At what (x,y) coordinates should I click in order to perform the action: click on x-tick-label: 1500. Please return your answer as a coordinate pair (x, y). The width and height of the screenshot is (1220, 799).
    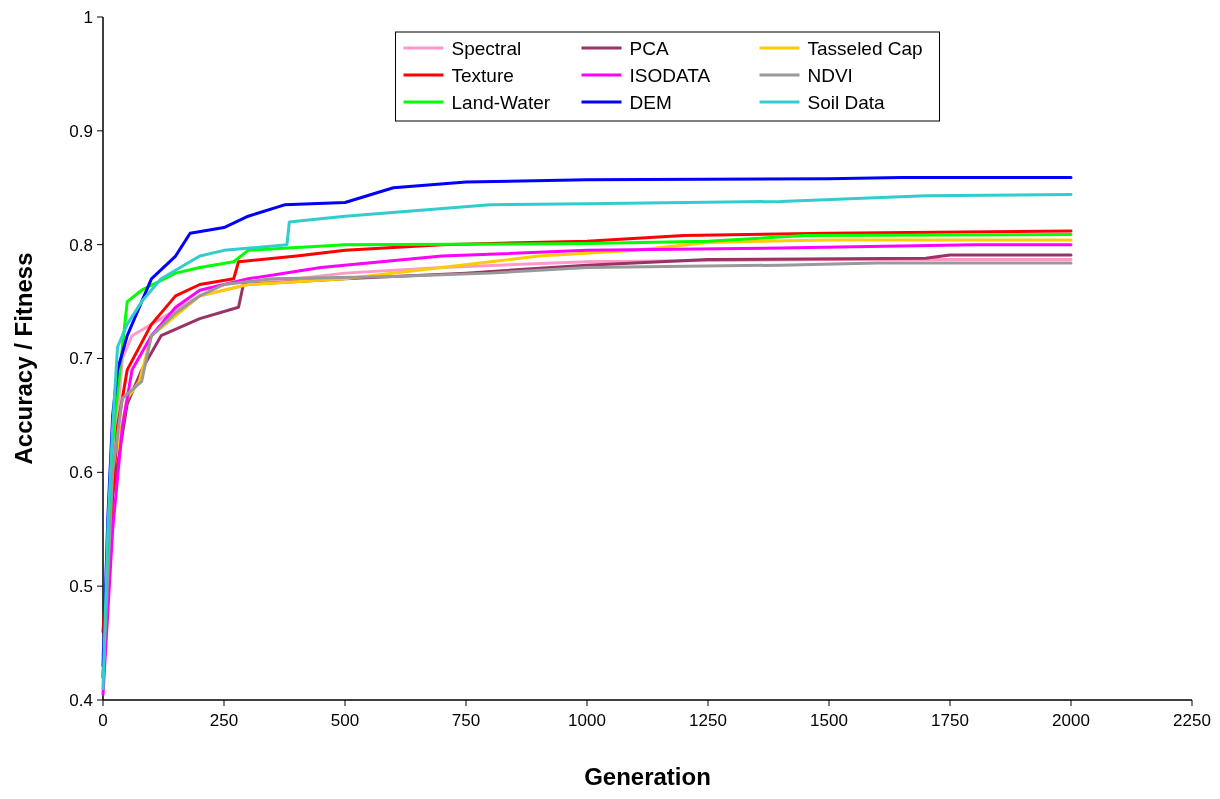
    Looking at the image, I should click on (829, 720).